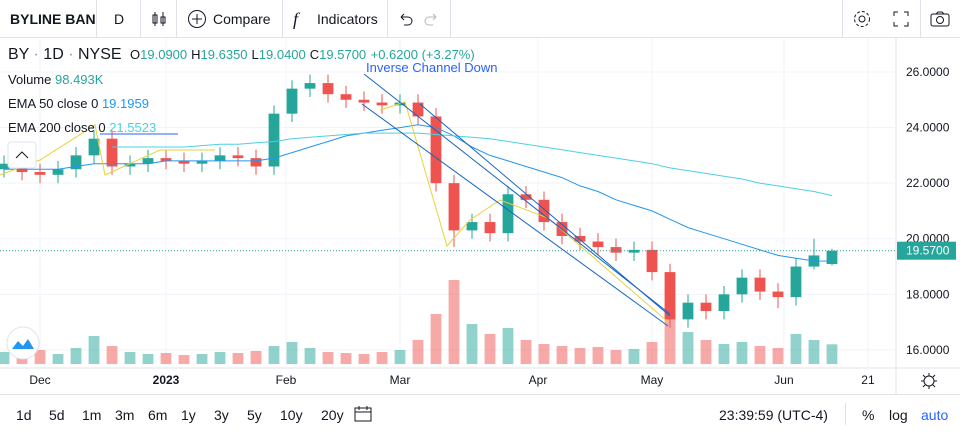 Image resolution: width=960 pixels, height=433 pixels. I want to click on channel-line, so click(545, 210).